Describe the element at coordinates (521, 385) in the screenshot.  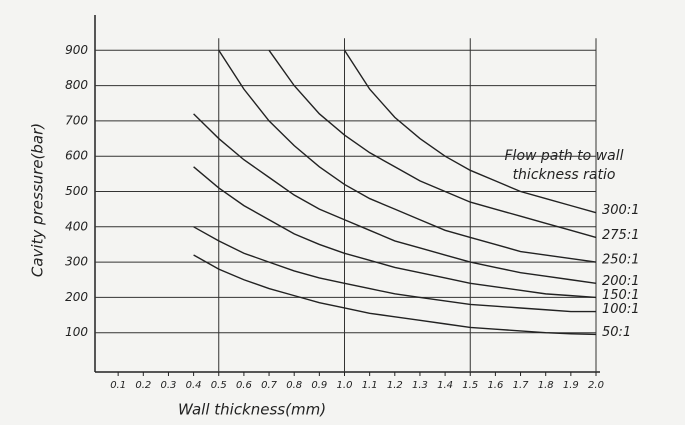
I see `x-tick-label: 1.7` at that location.